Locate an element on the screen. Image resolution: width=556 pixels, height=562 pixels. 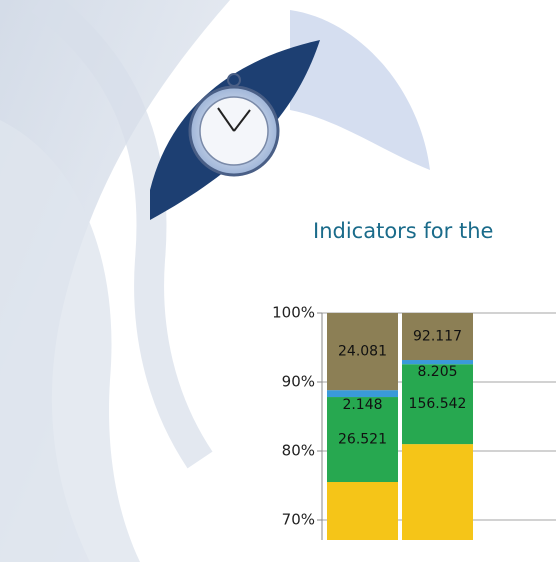
data-label: 92.117 is located at coordinates (437, 337).